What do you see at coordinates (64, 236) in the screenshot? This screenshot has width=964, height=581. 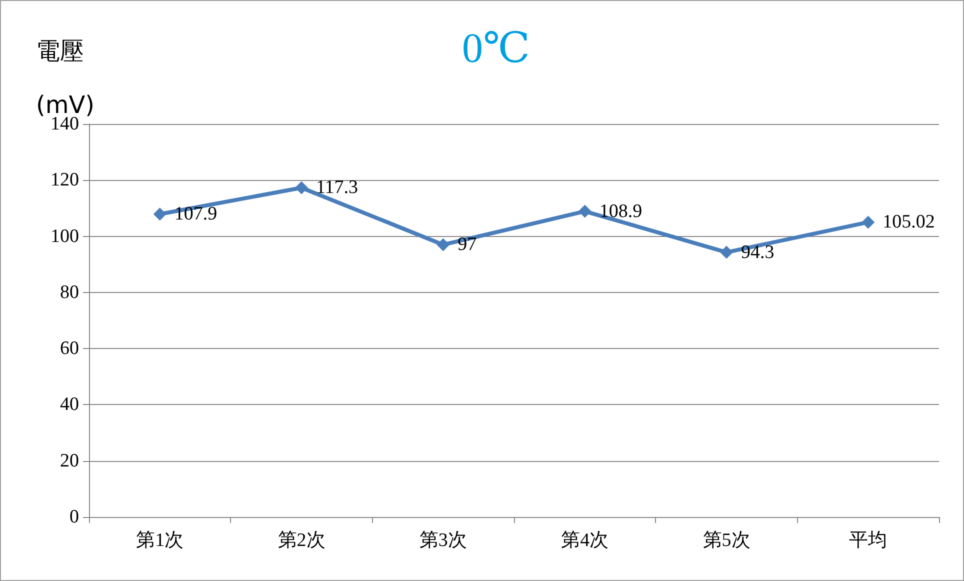 I see `y-tick-label: 100` at bounding box center [64, 236].